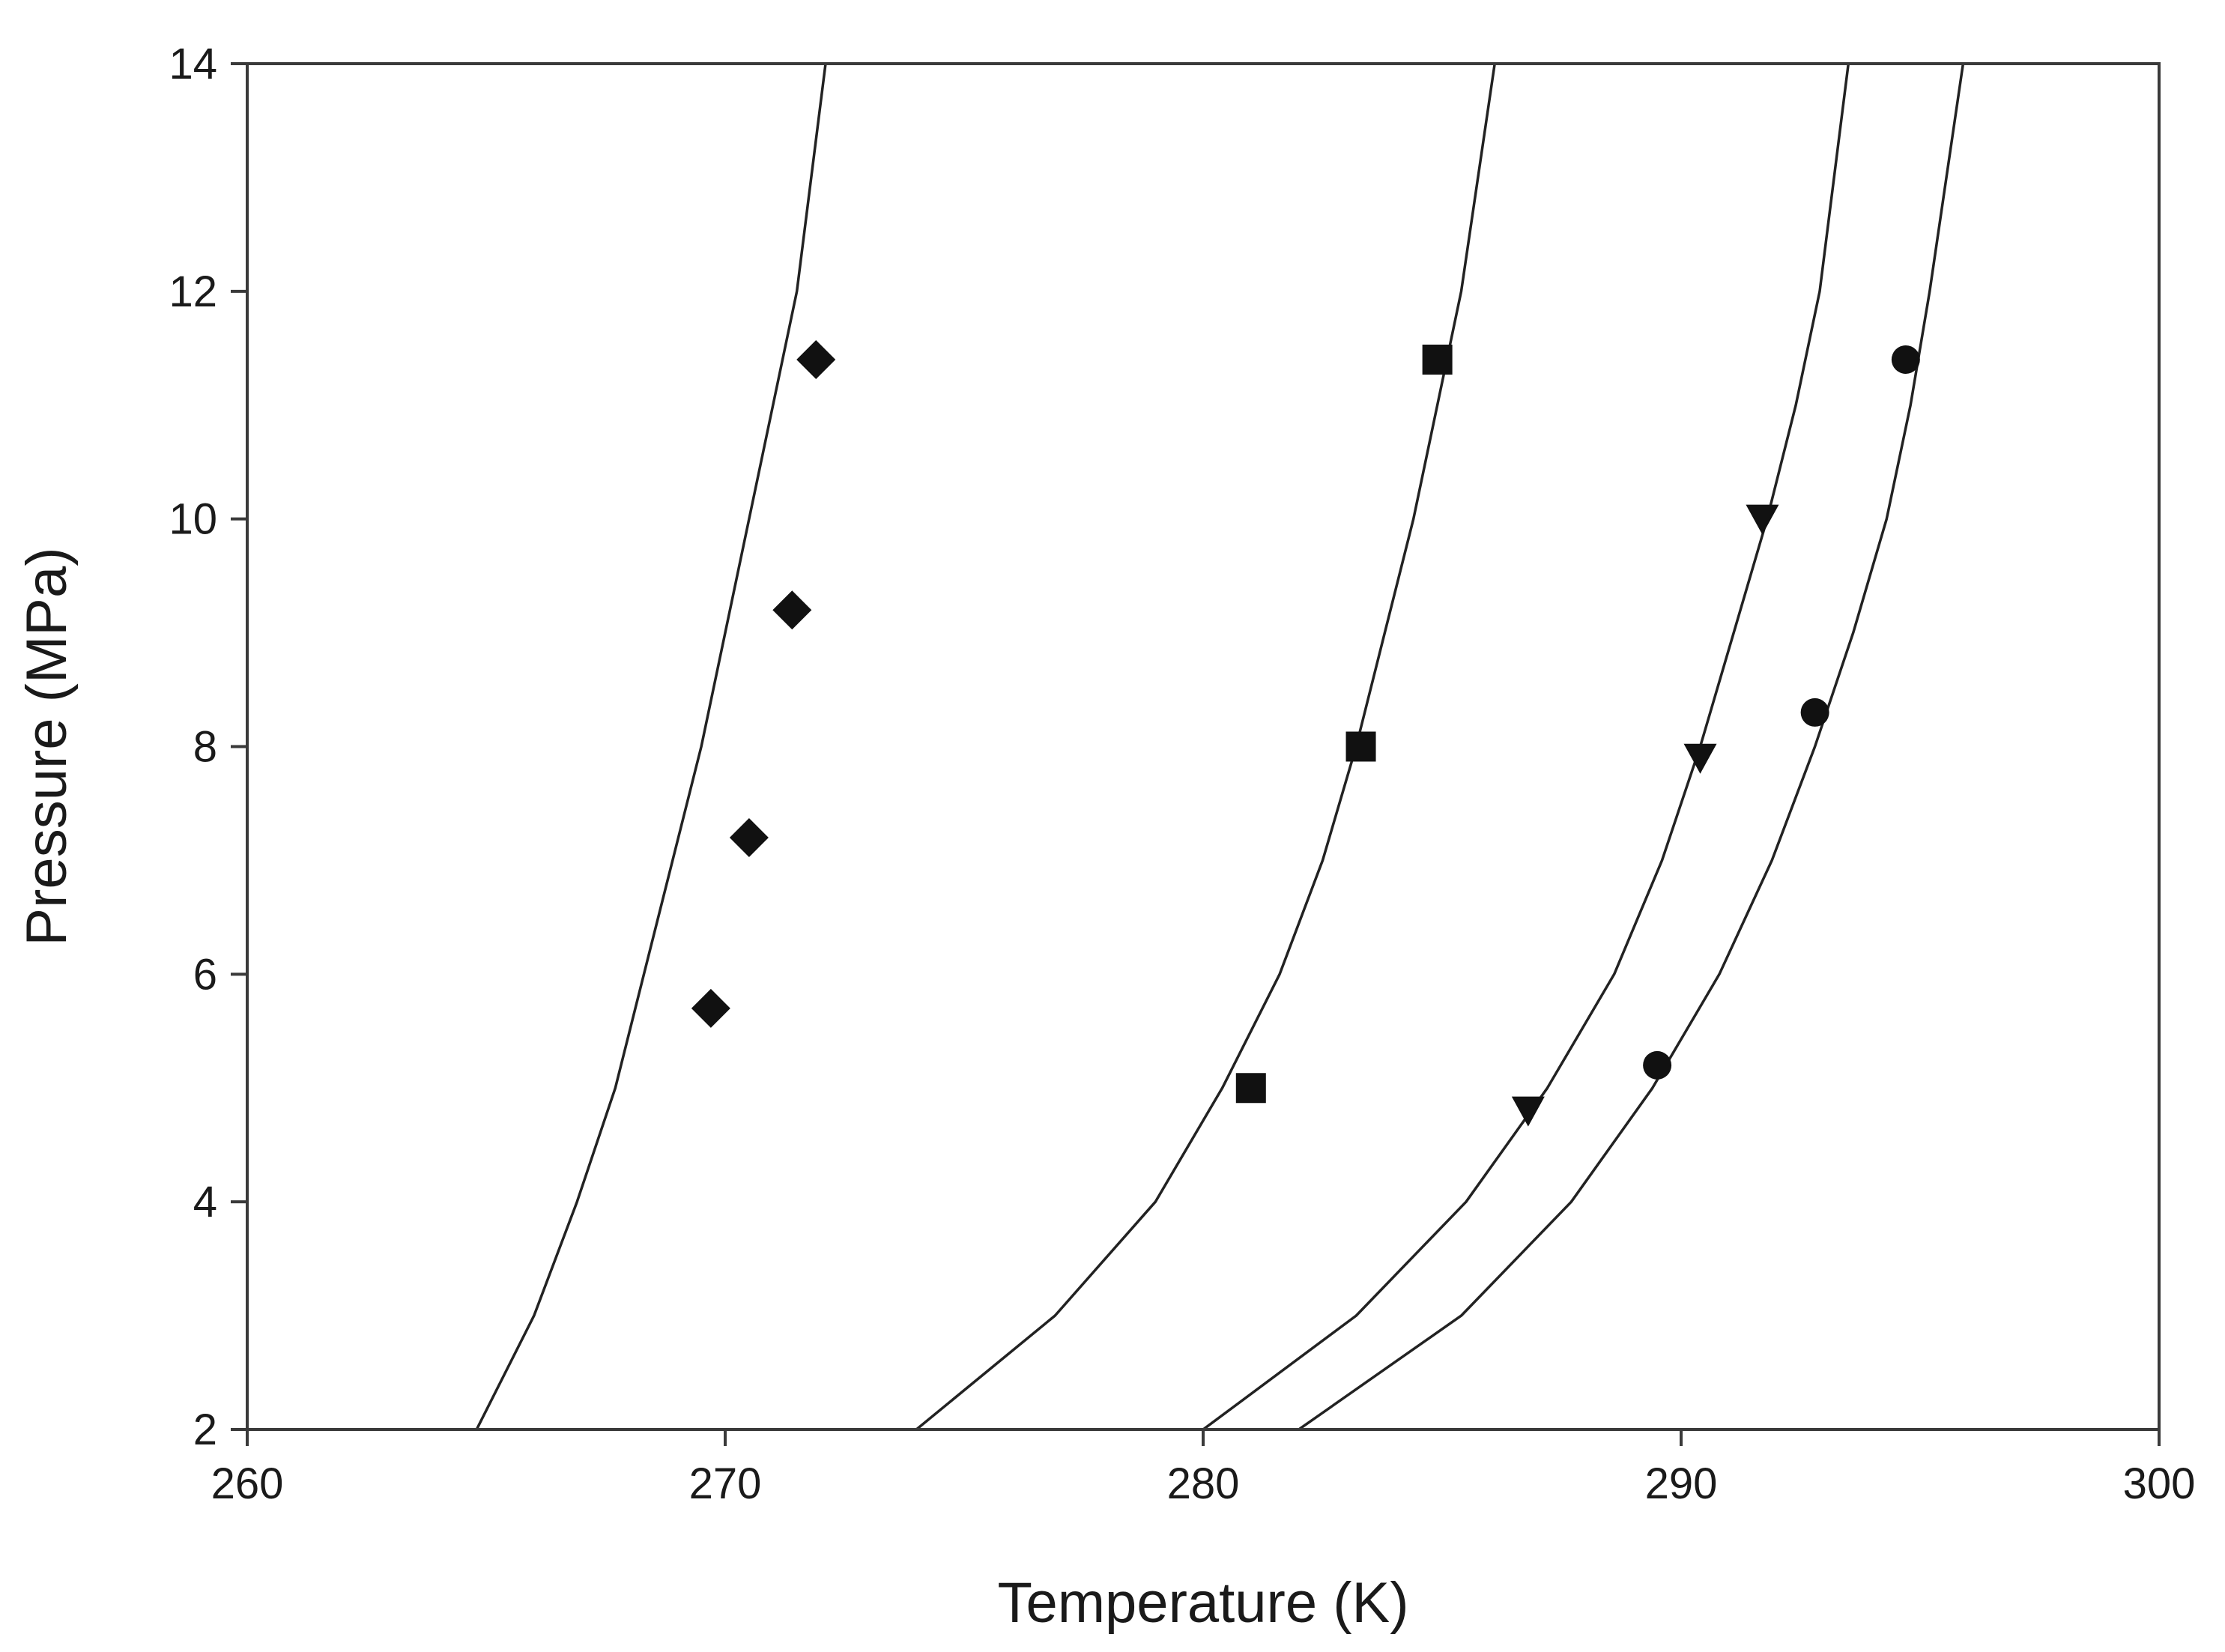  I want to click on y-tick-label: 4, so click(205, 1202).